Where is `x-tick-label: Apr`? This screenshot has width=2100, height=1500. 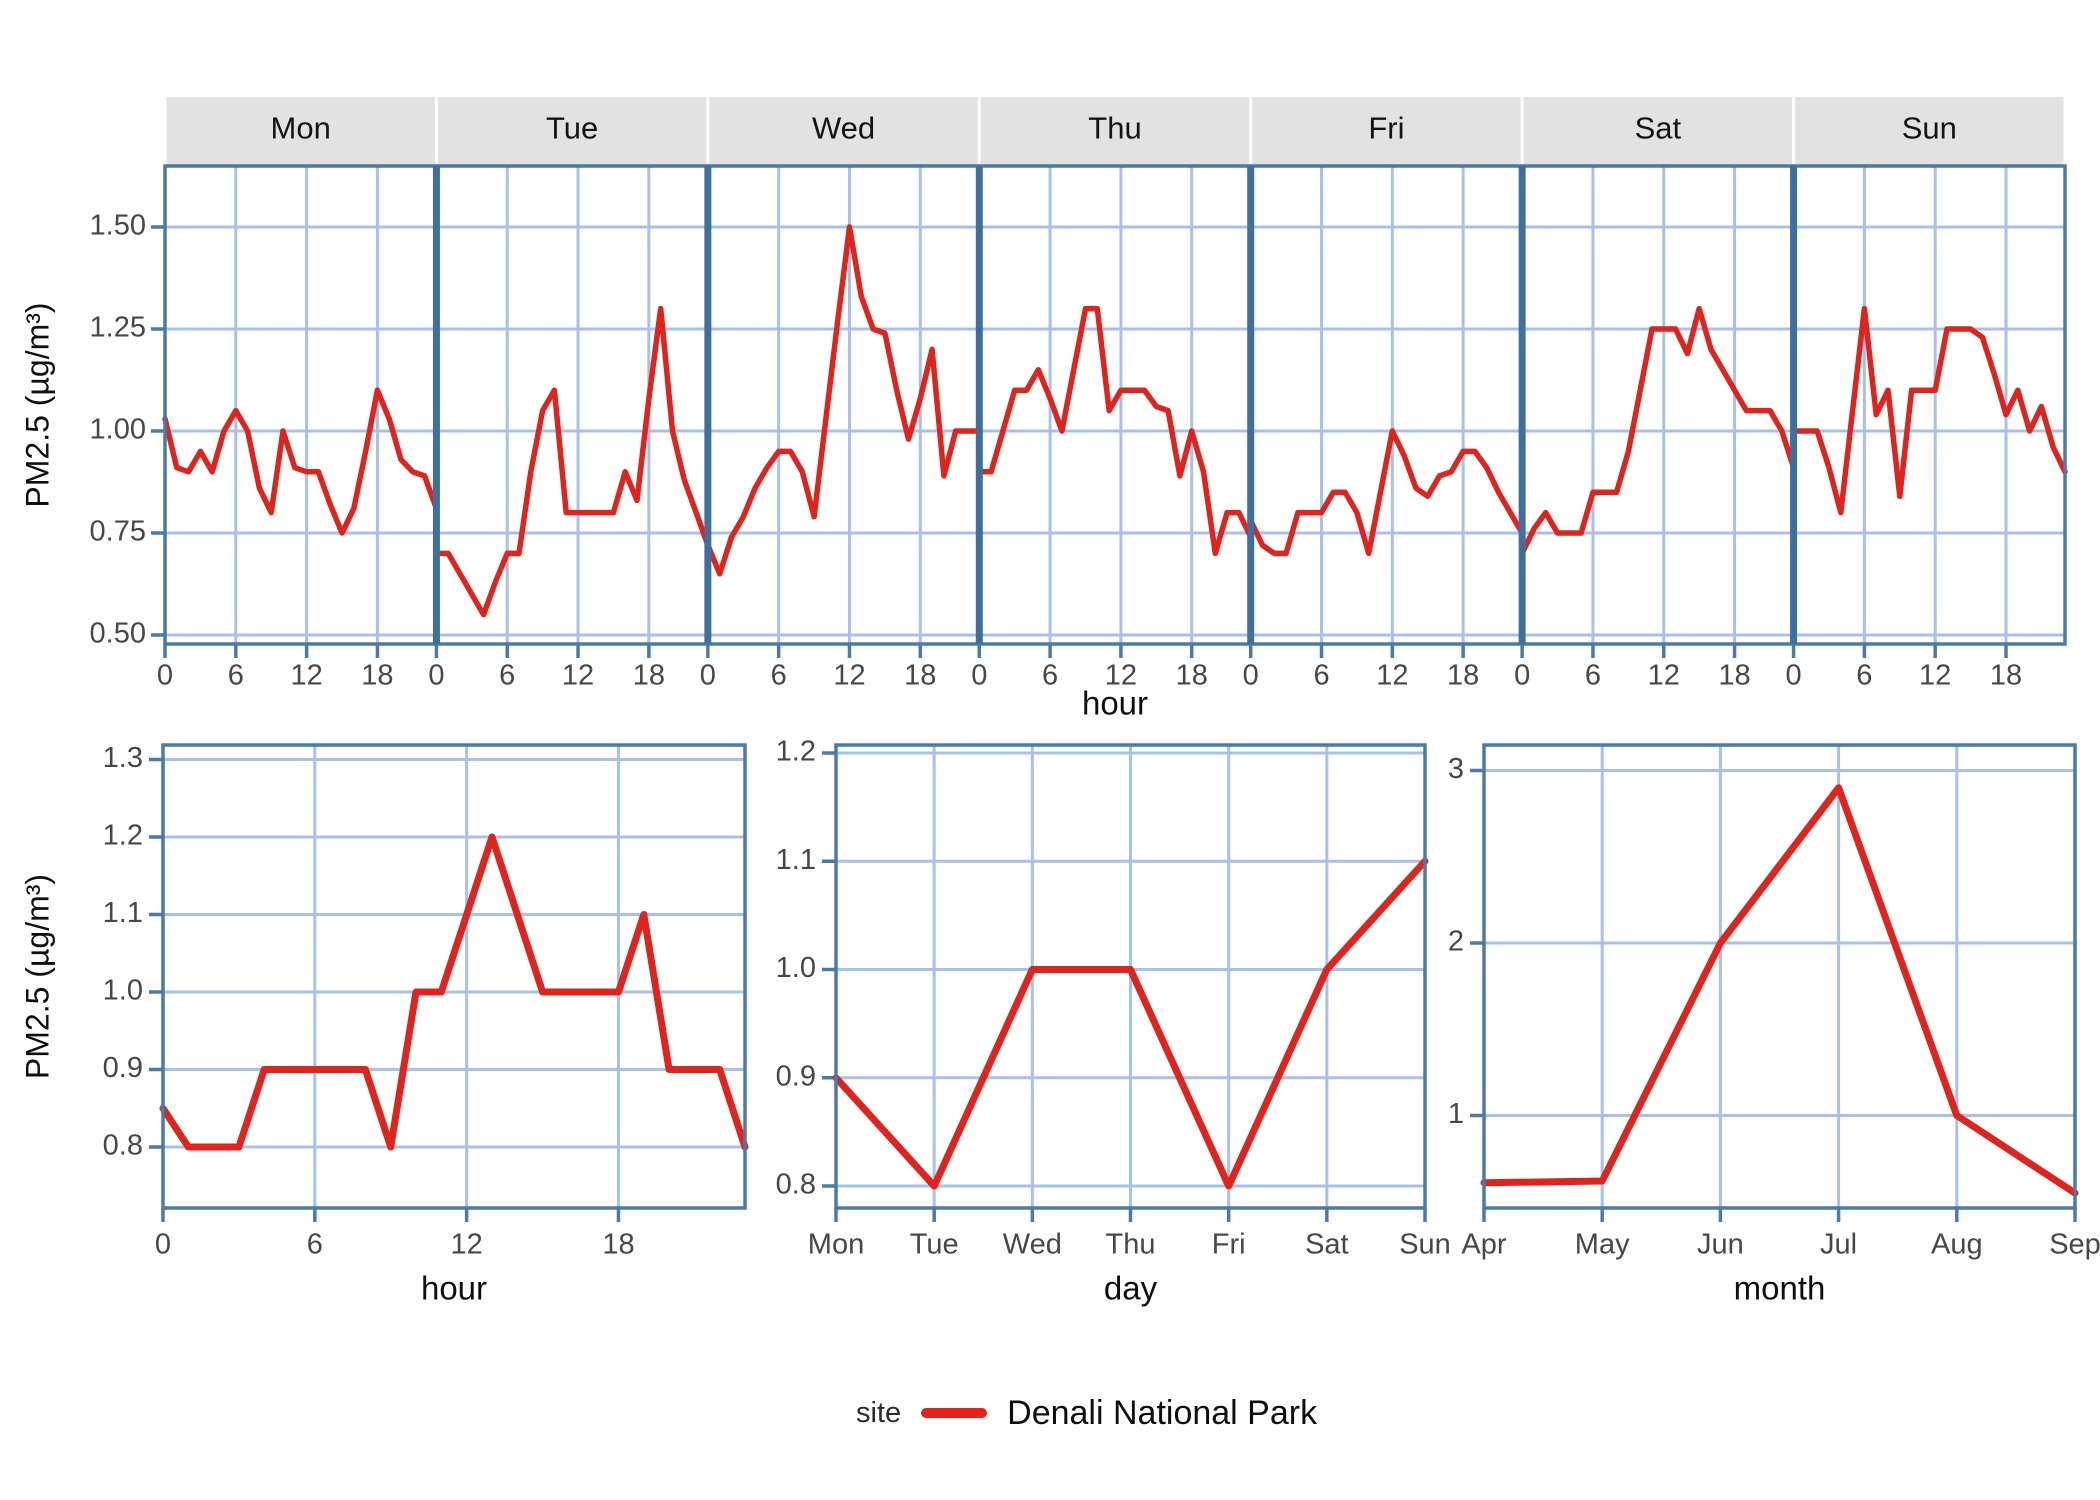
x-tick-label: Apr is located at coordinates (1483, 1245).